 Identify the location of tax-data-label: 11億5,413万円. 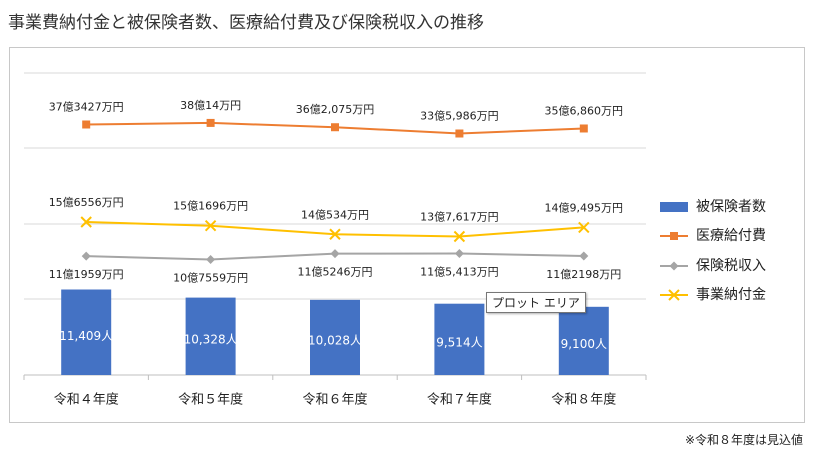
(459, 271).